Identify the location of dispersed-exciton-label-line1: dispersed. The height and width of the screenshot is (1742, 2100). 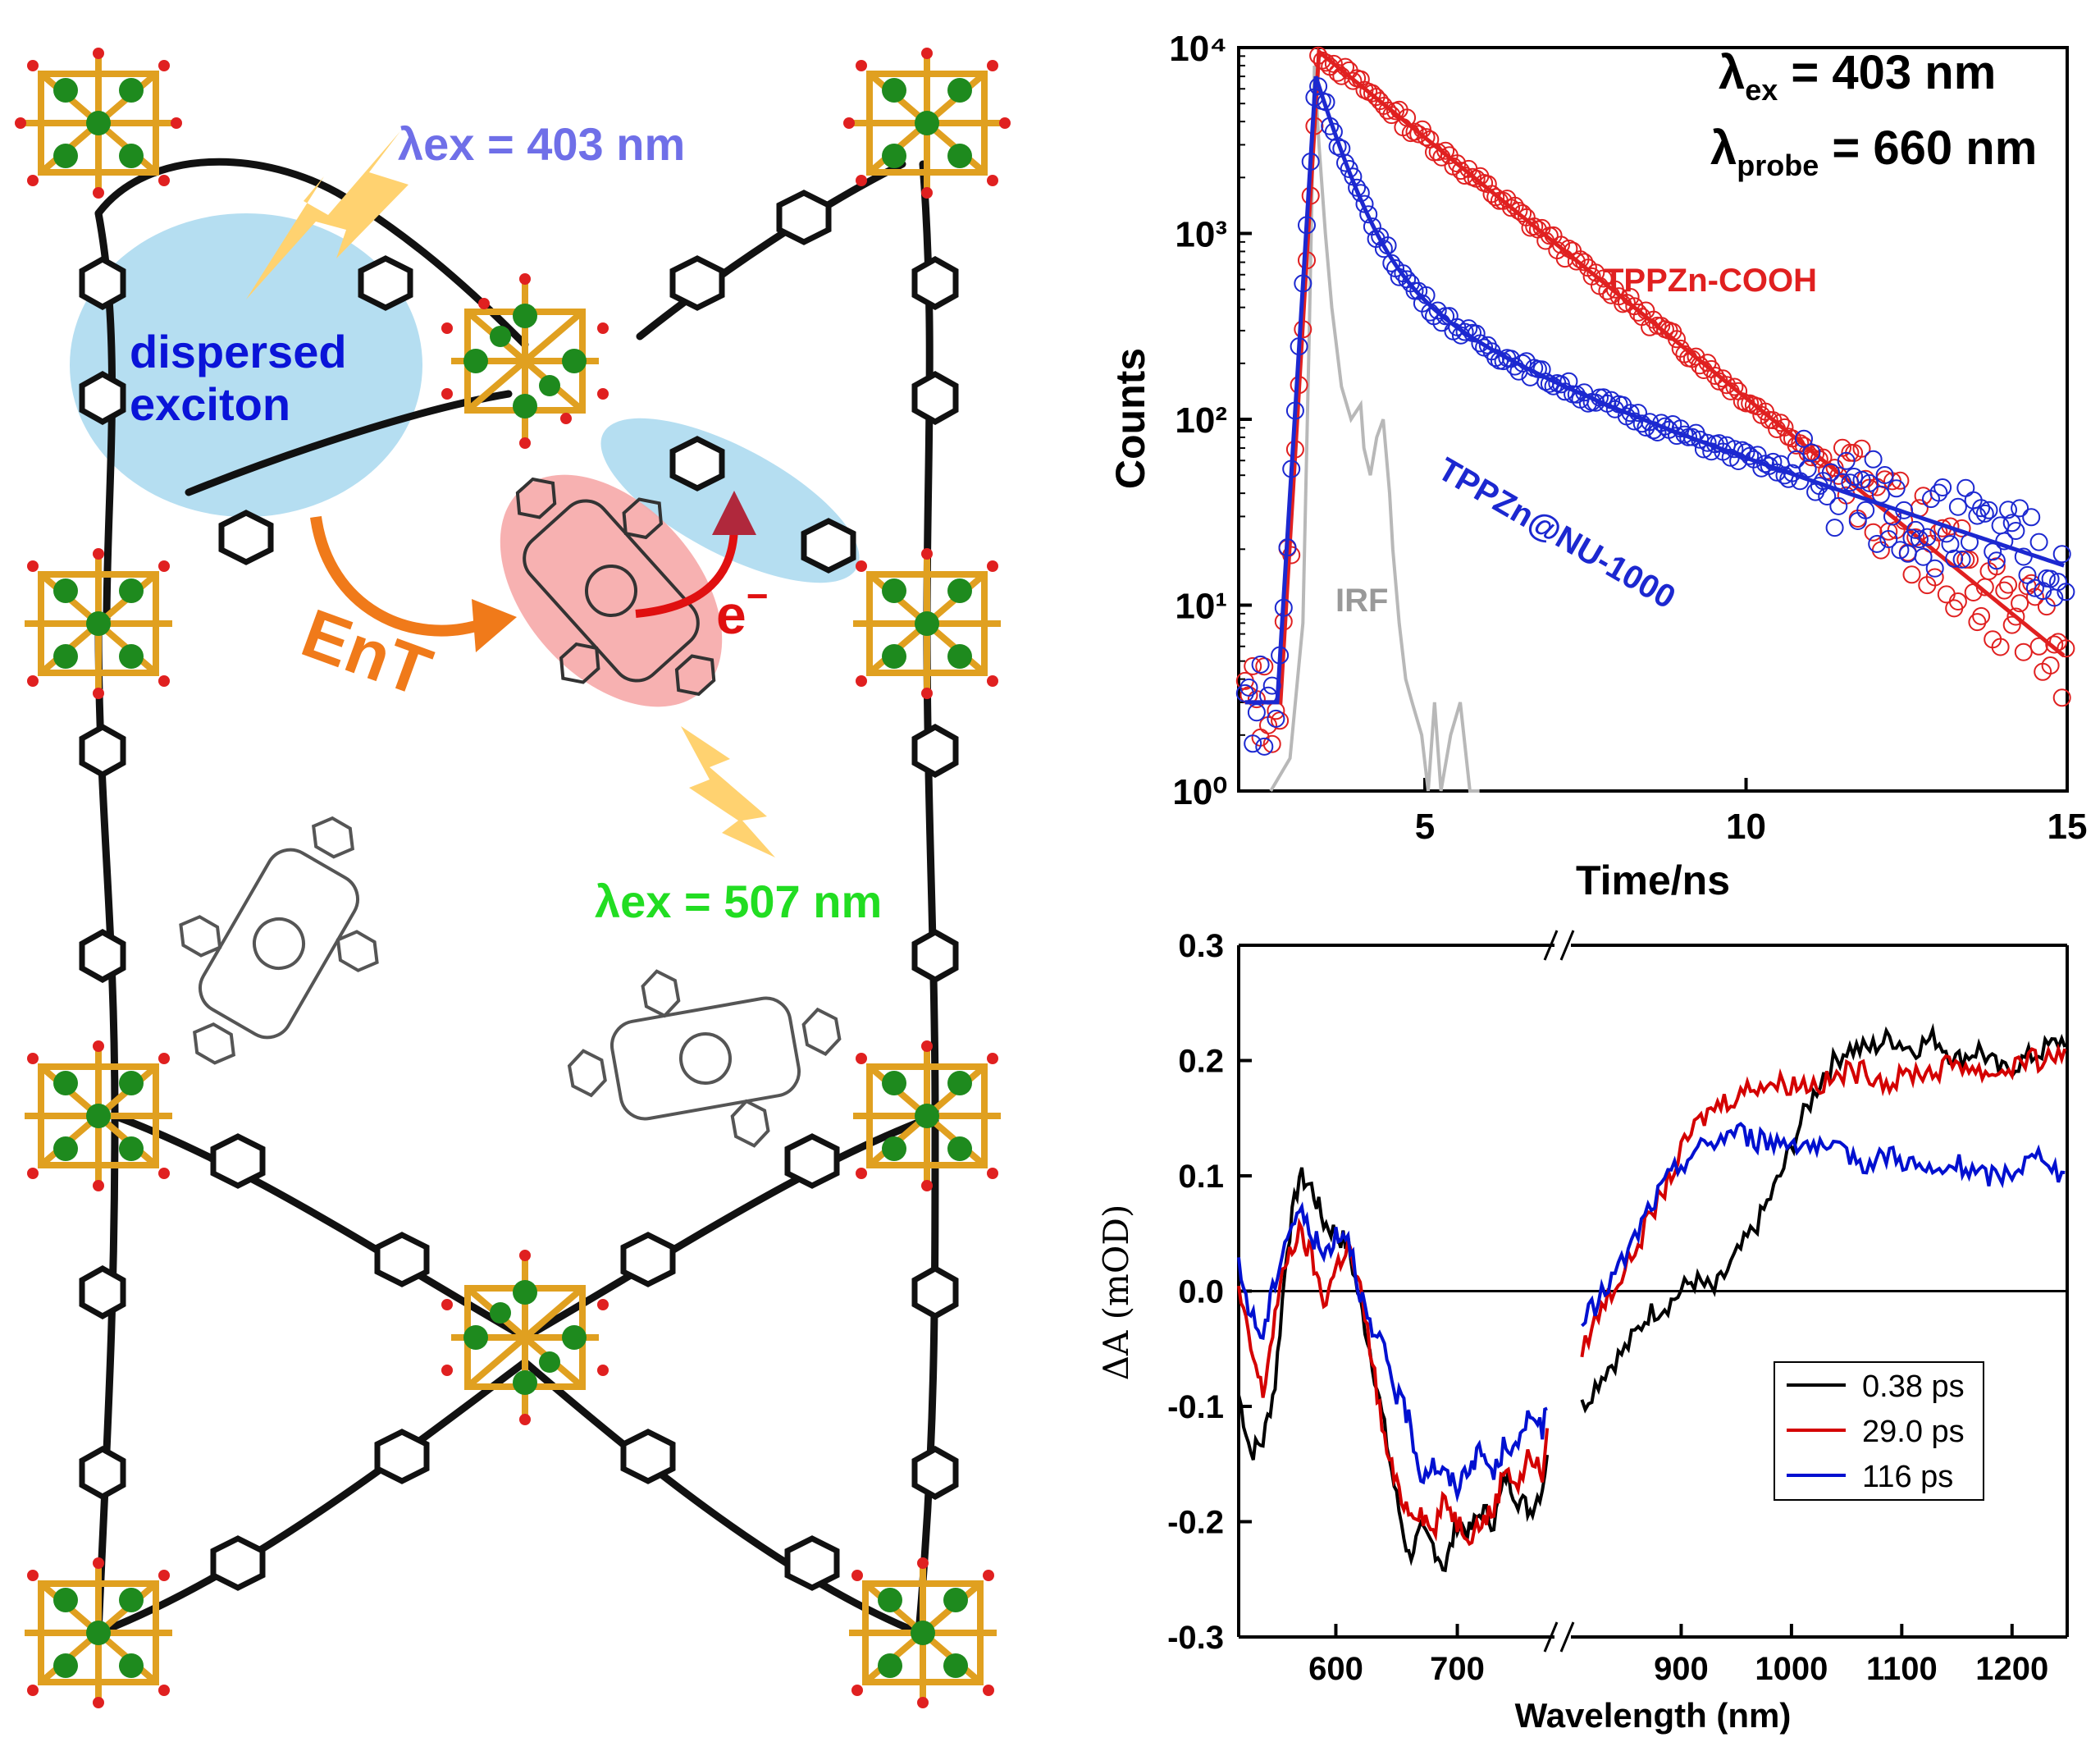
(239, 352).